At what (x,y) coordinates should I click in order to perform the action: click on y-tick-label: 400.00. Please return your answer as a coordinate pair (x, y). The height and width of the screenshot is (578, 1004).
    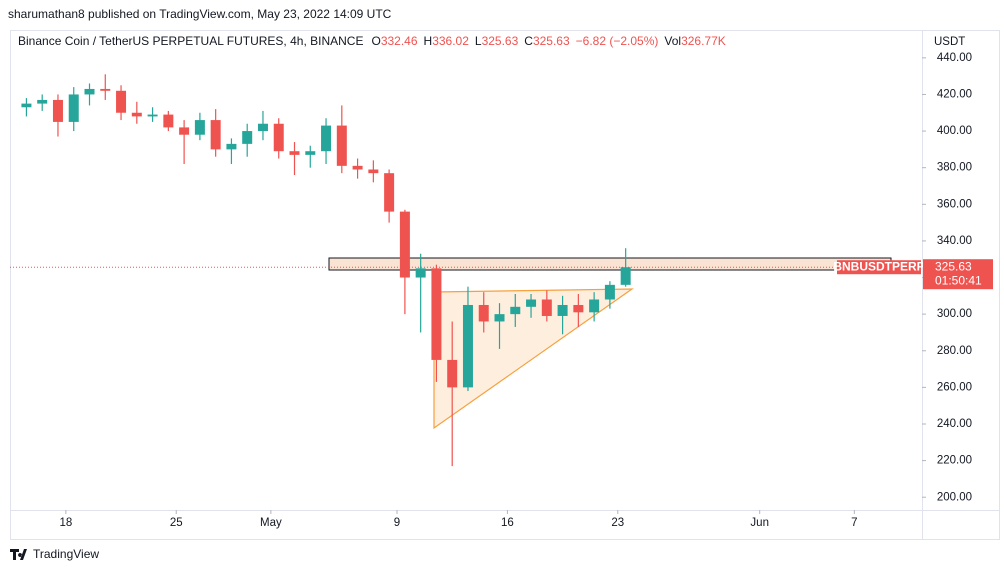
    Looking at the image, I should click on (954, 131).